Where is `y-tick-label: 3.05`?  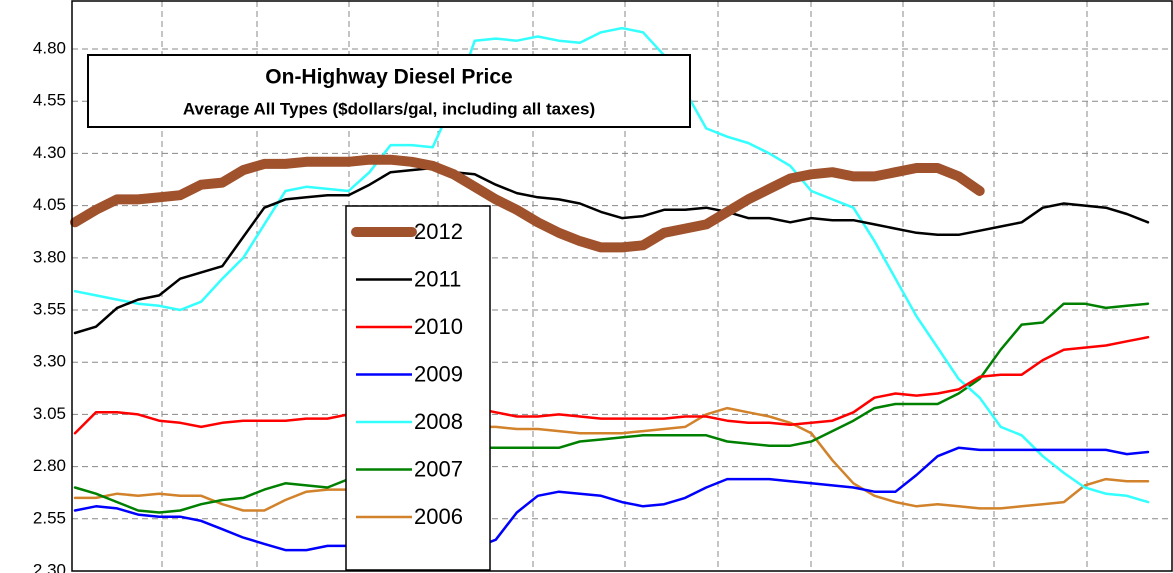
y-tick-label: 3.05 is located at coordinates (49, 413).